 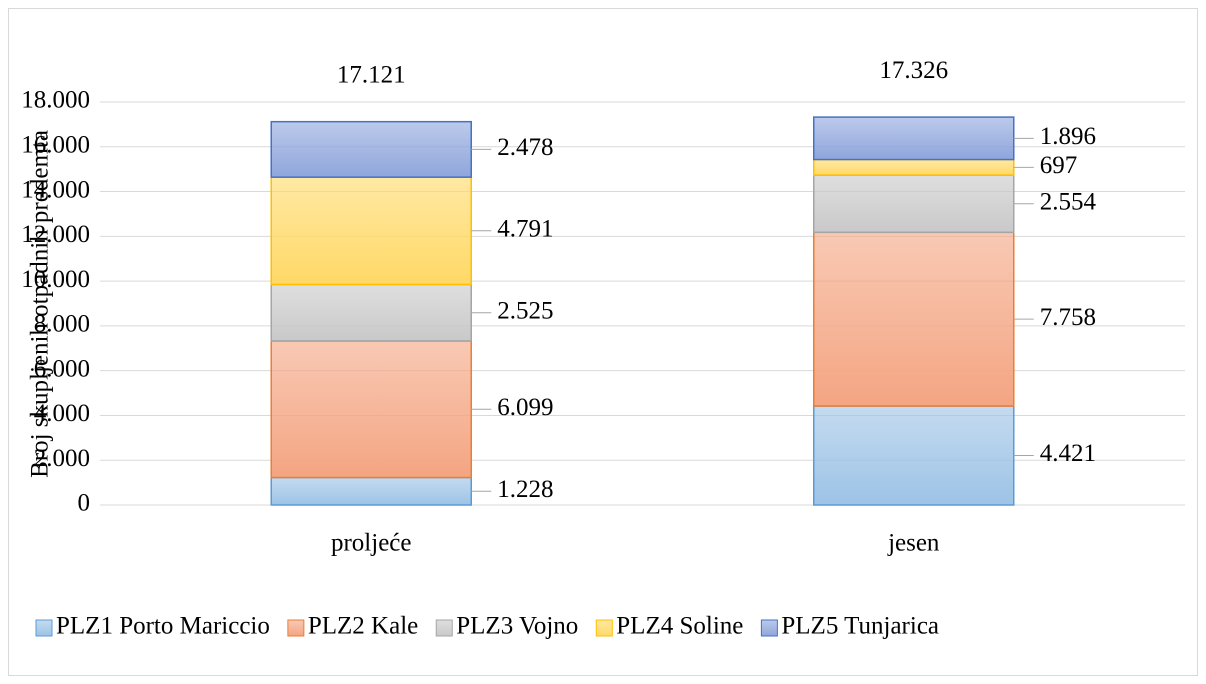 What do you see at coordinates (163, 626) in the screenshot?
I see `legend-label: PLZ1 Porto Mariccio` at bounding box center [163, 626].